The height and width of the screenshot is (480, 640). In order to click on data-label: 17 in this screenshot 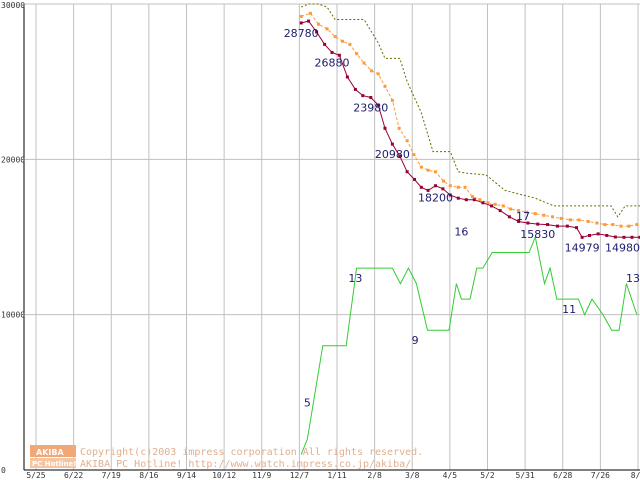, I will do `click(523, 216)`.